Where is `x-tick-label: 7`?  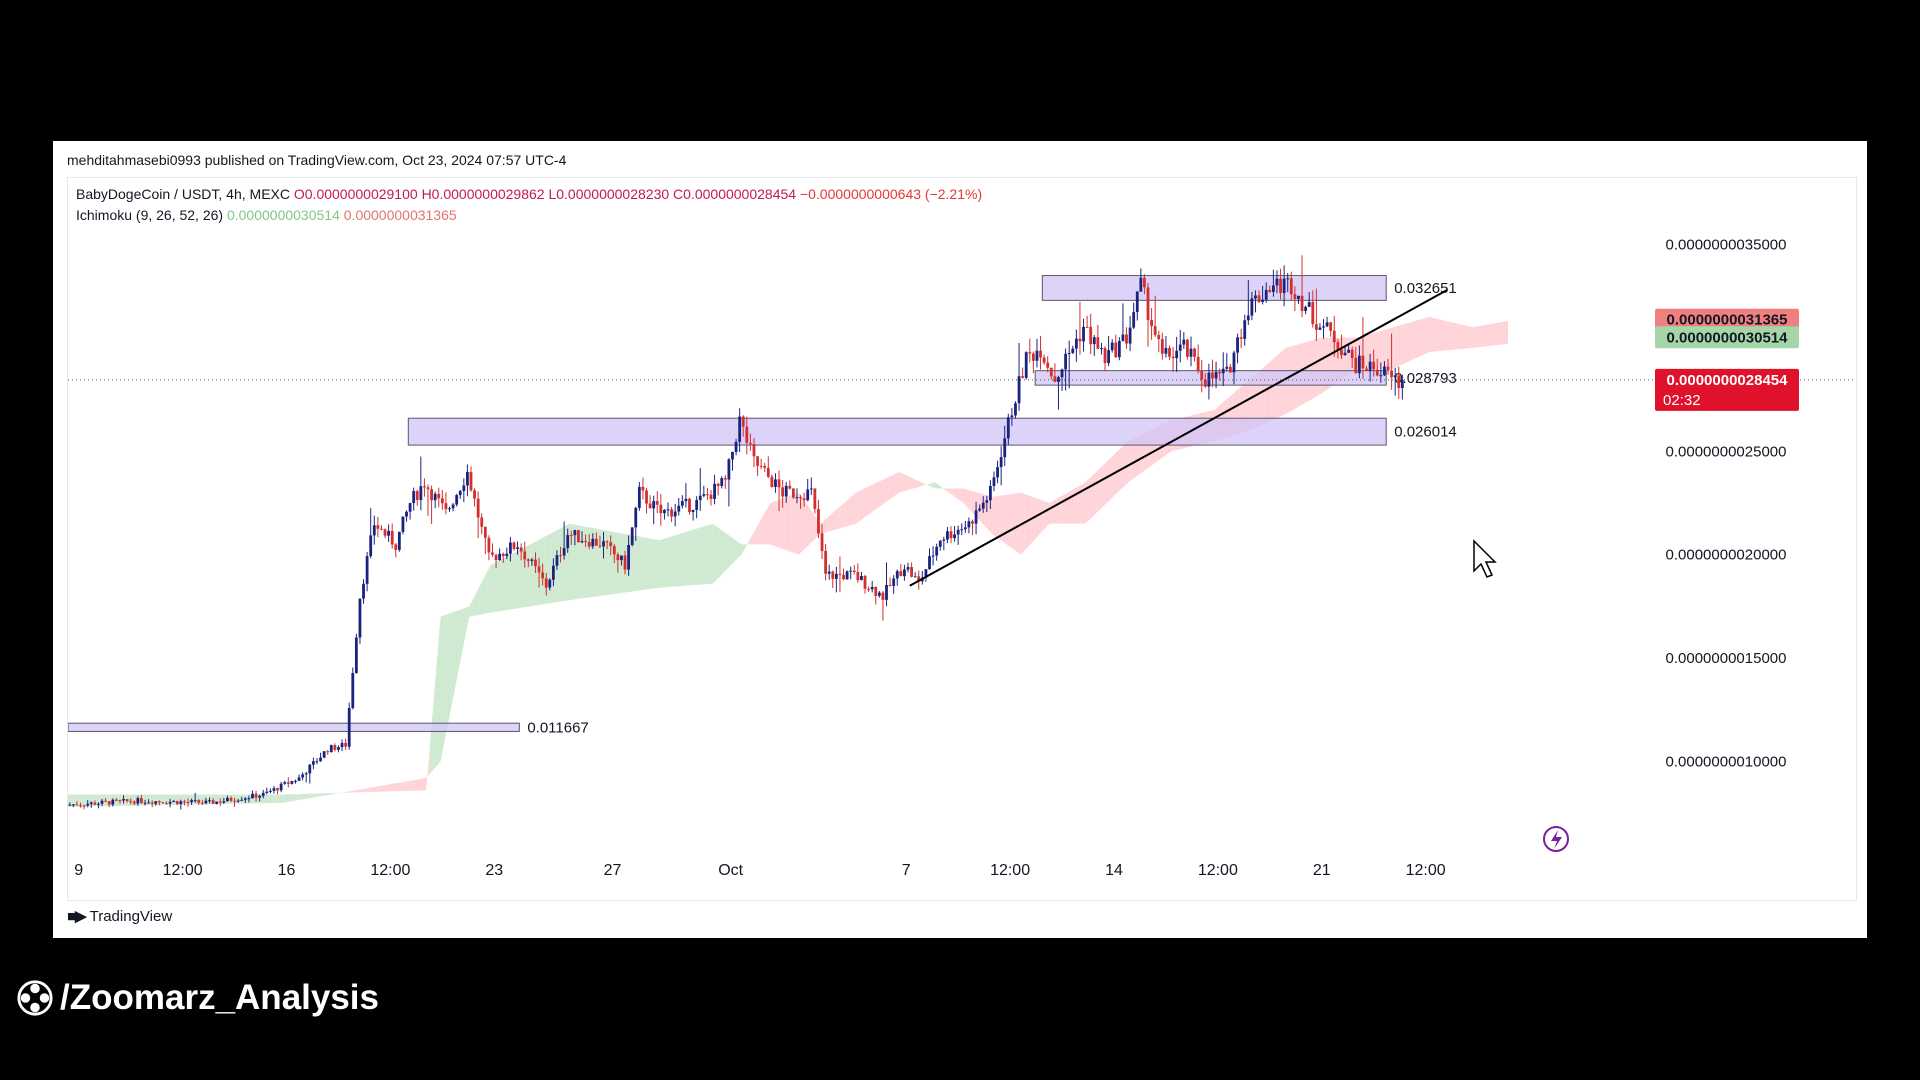
x-tick-label: 7 is located at coordinates (906, 870).